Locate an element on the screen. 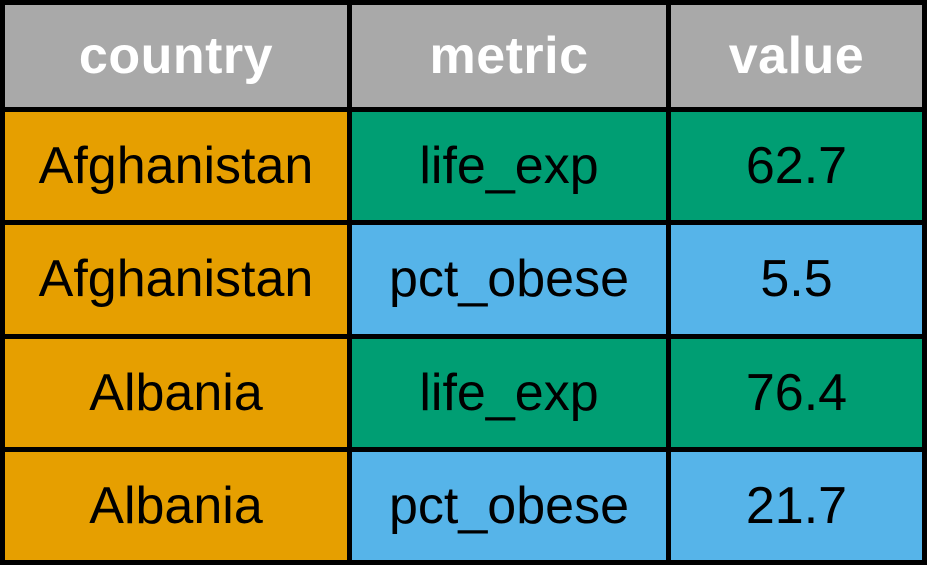  column-header-value: value is located at coordinates (799, 56).